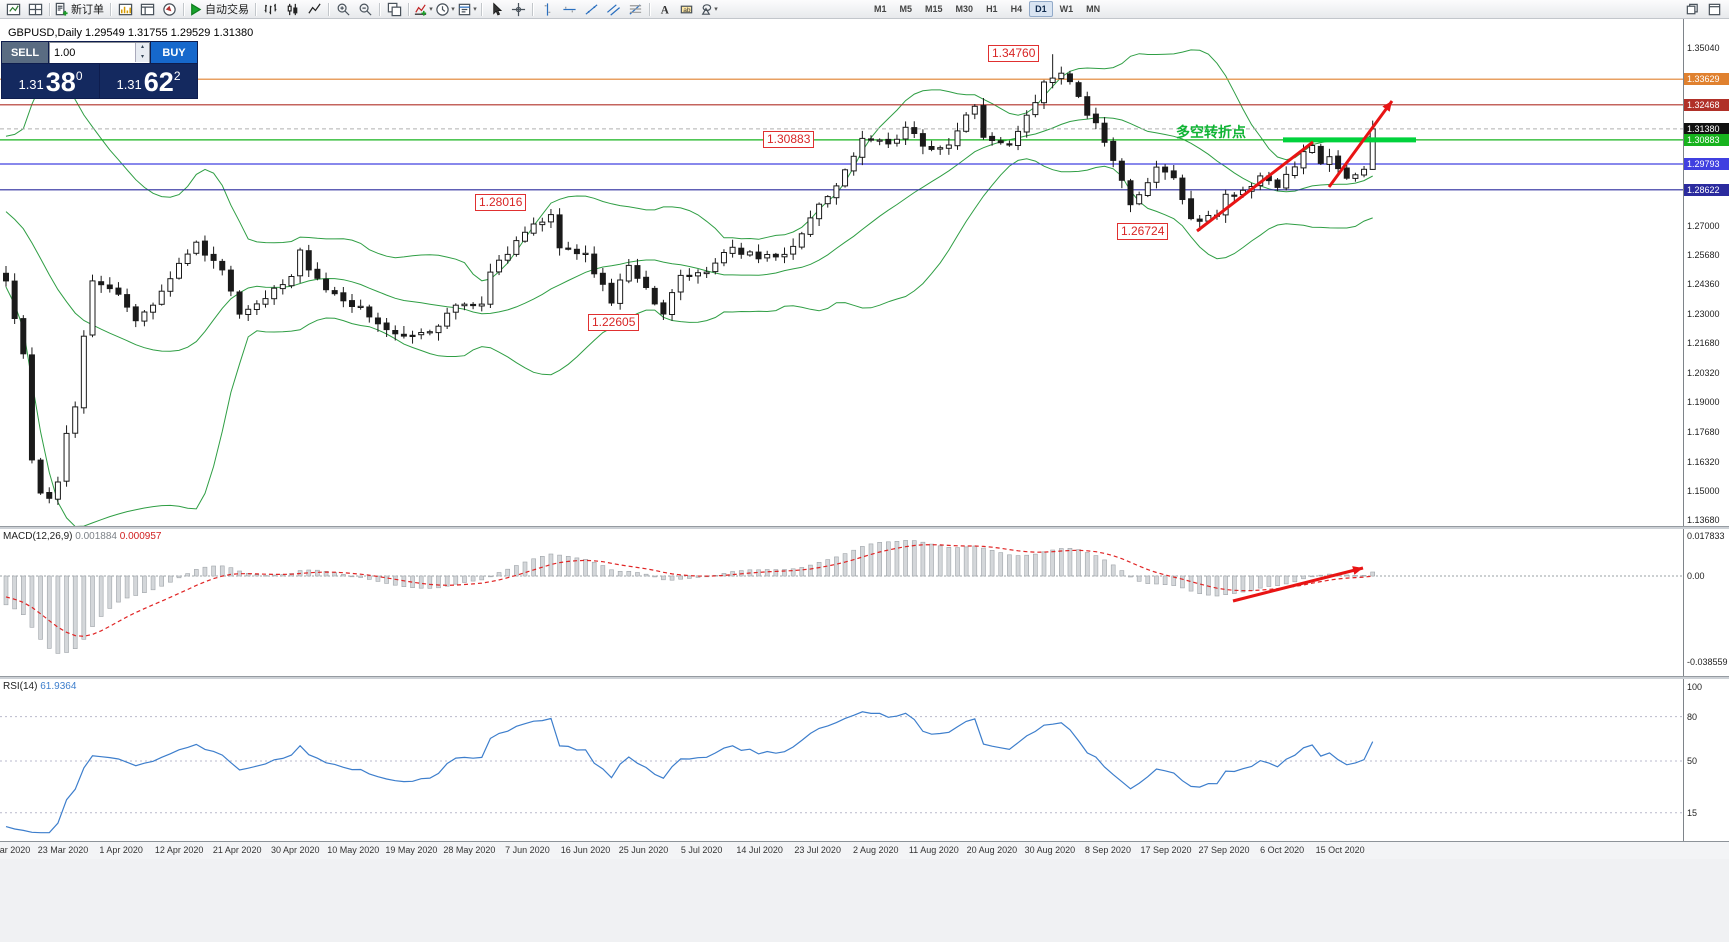  Describe the element at coordinates (1298, 584) in the screenshot. I see `macd-arrow` at that location.